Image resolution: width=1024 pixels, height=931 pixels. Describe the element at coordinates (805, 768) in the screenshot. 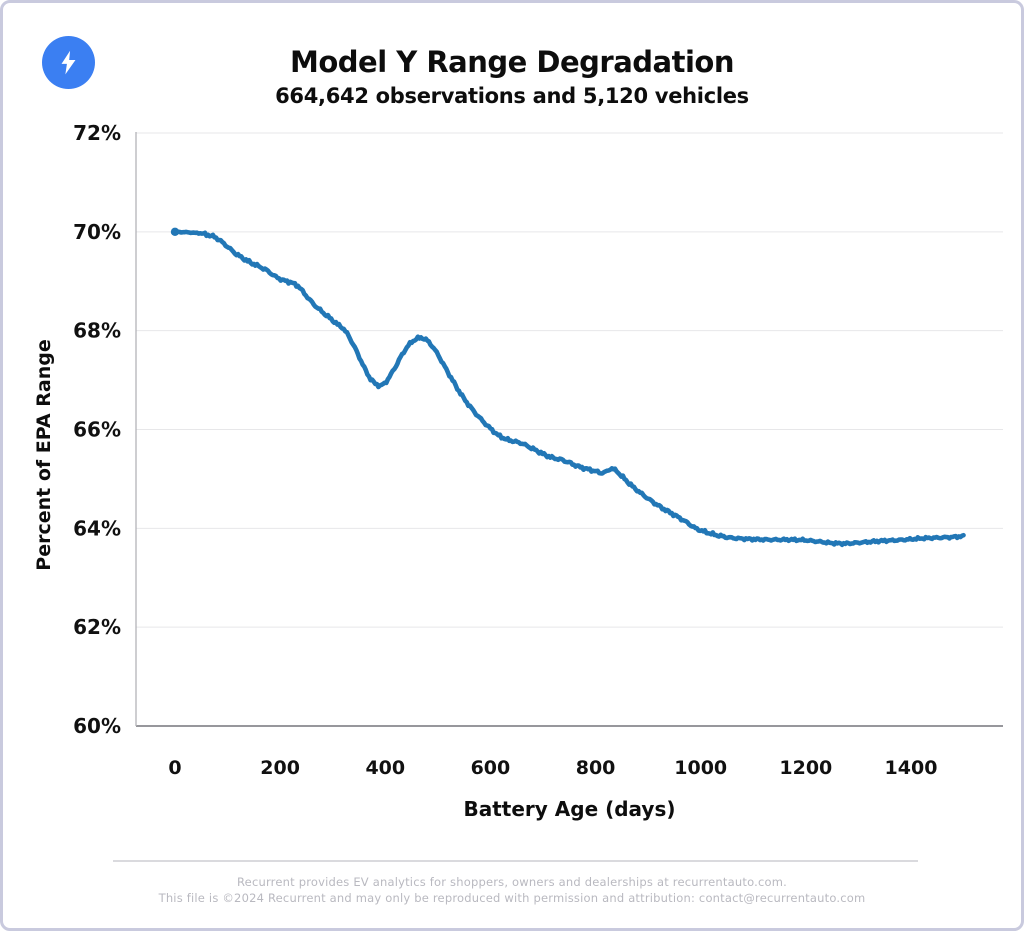

I see `x-tick-label: 1200` at that location.